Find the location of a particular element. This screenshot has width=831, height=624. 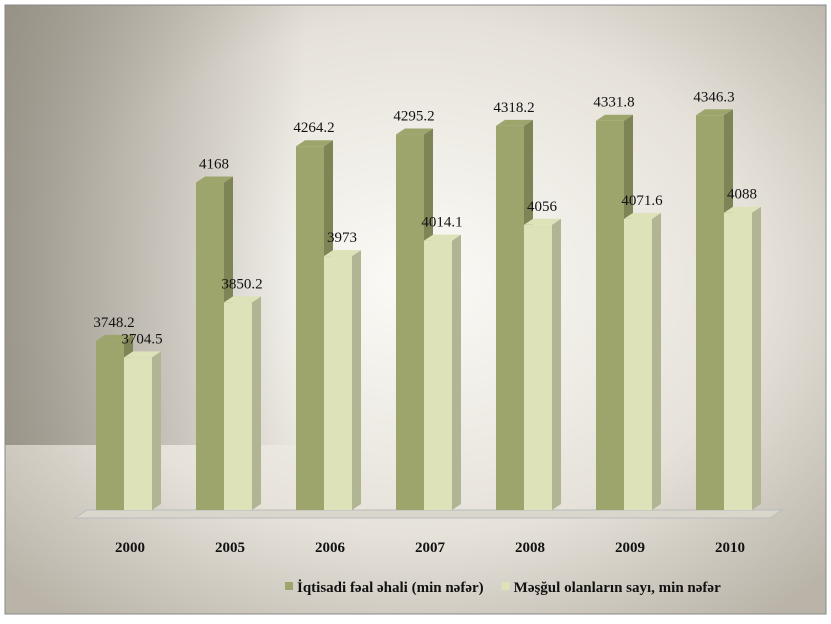

value-label: 3973 is located at coordinates (342, 238).